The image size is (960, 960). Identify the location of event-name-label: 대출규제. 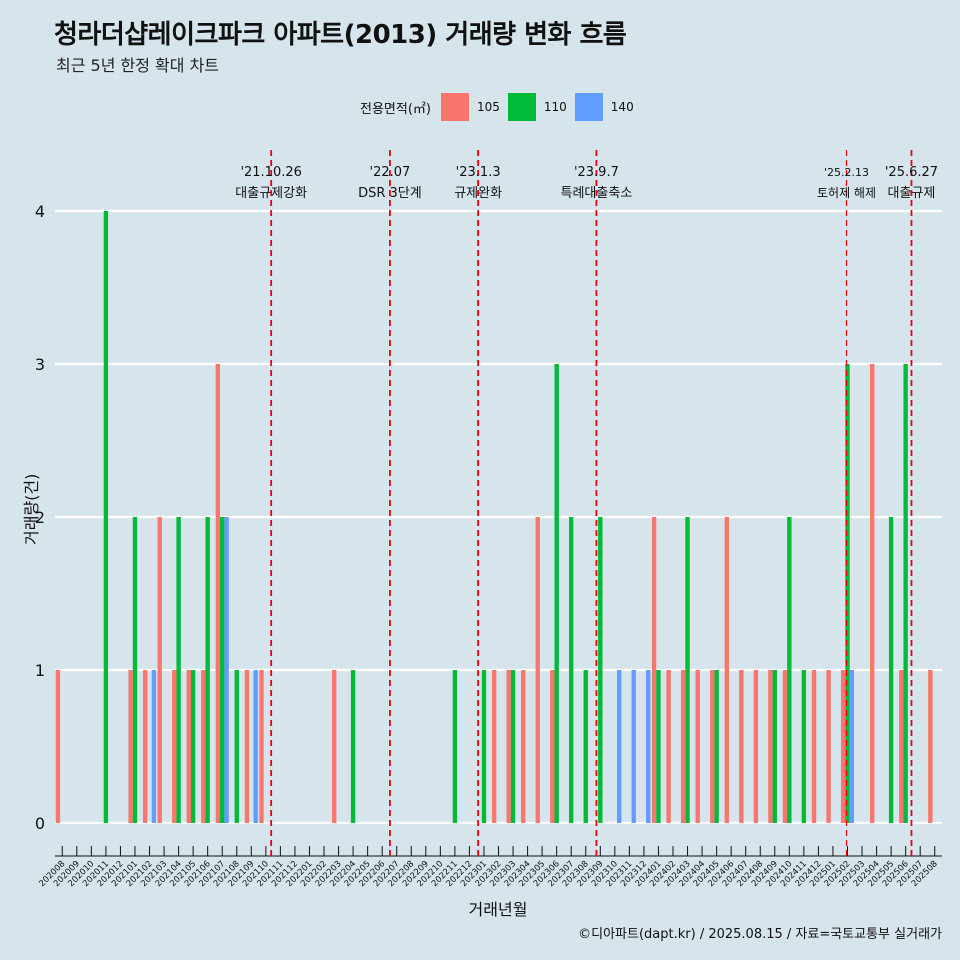
(912, 193).